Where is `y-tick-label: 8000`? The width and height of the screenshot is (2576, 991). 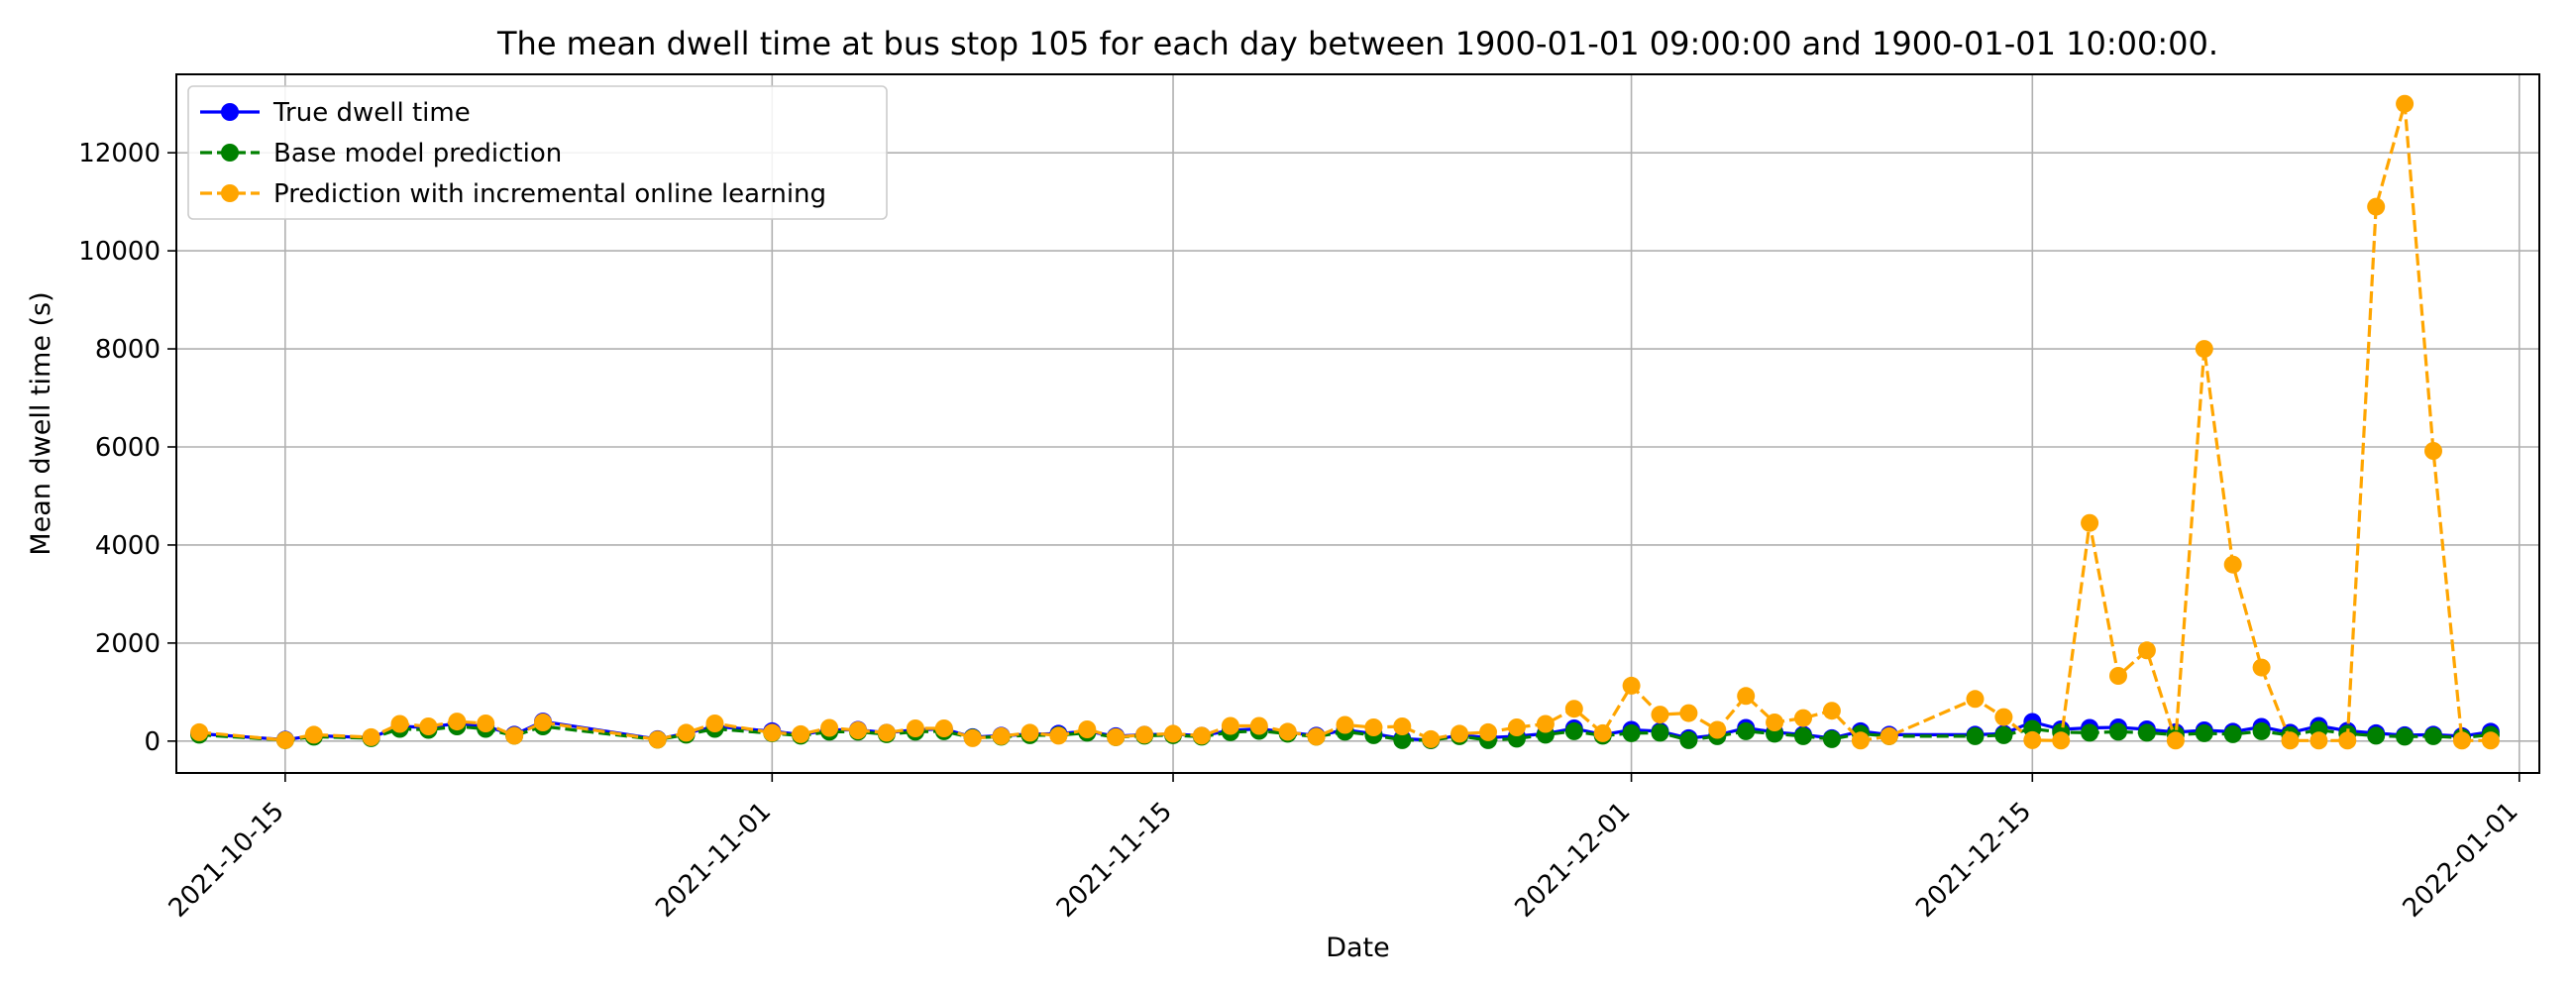 y-tick-label: 8000 is located at coordinates (128, 350).